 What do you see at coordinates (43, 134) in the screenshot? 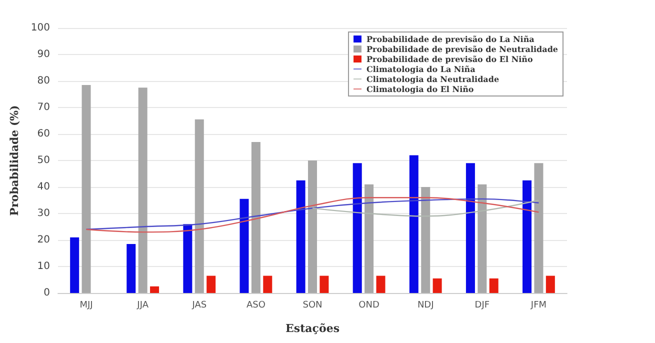
I see `y-tick-label: 60` at bounding box center [43, 134].